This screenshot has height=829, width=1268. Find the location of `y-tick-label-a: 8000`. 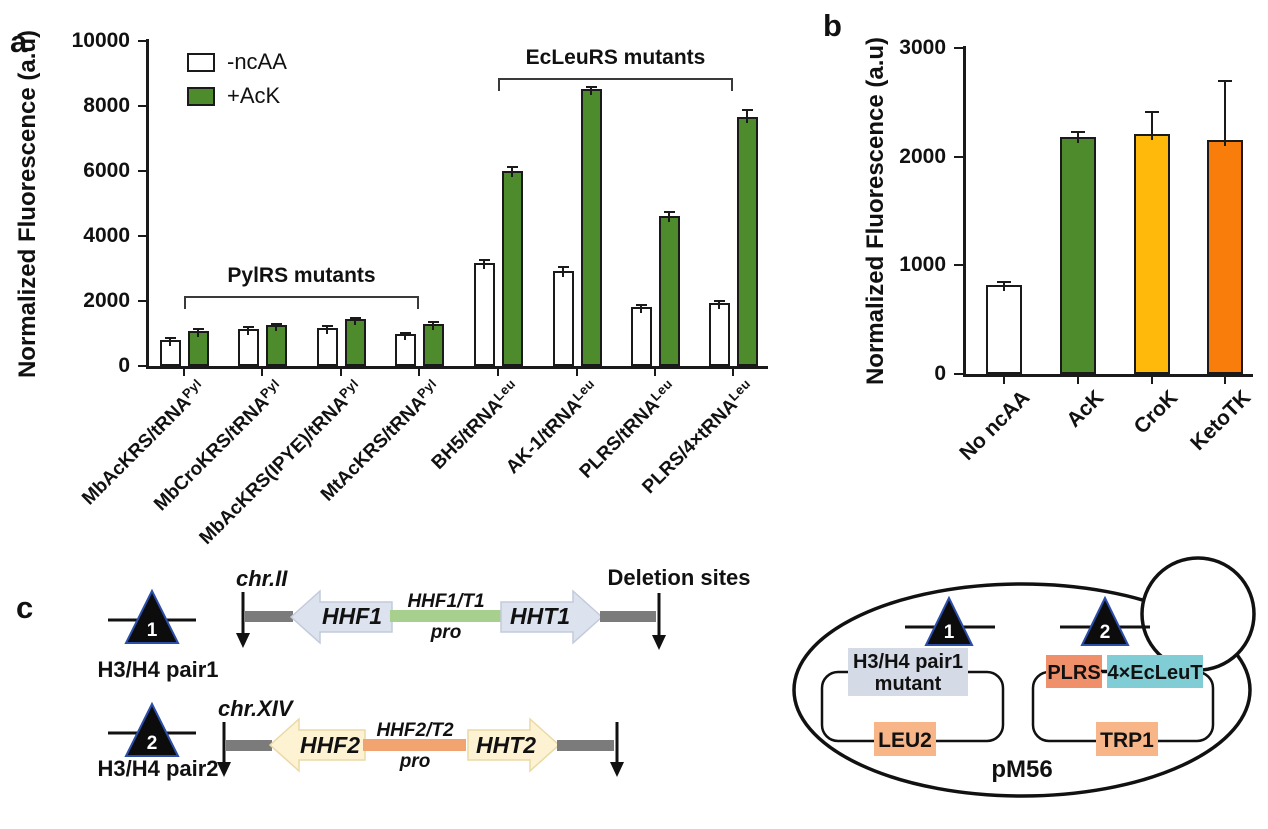

y-tick-label-a: 8000 is located at coordinates (106, 105).